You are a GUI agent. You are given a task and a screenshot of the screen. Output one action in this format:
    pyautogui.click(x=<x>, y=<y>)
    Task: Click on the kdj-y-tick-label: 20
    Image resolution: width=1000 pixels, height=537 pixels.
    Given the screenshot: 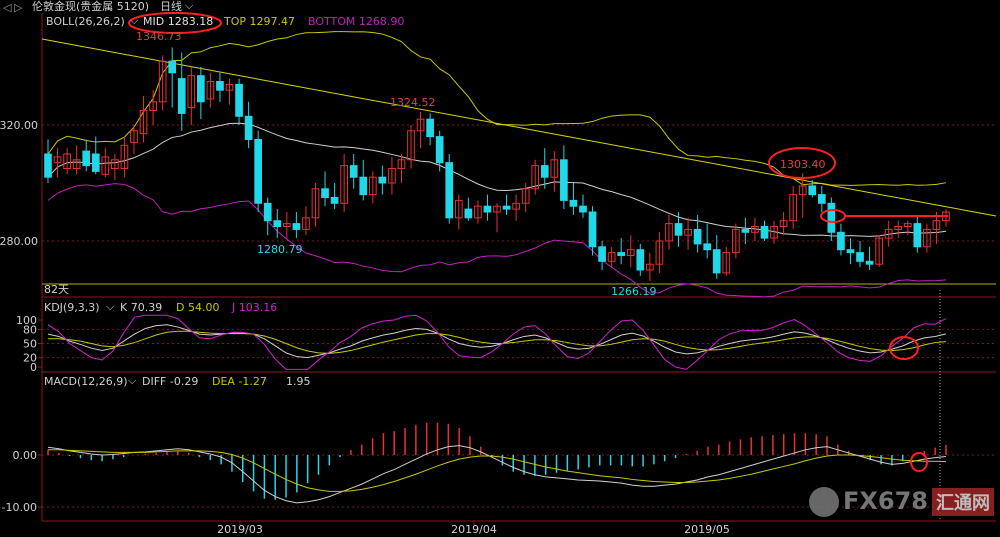 What is the action you would take?
    pyautogui.click(x=30, y=358)
    